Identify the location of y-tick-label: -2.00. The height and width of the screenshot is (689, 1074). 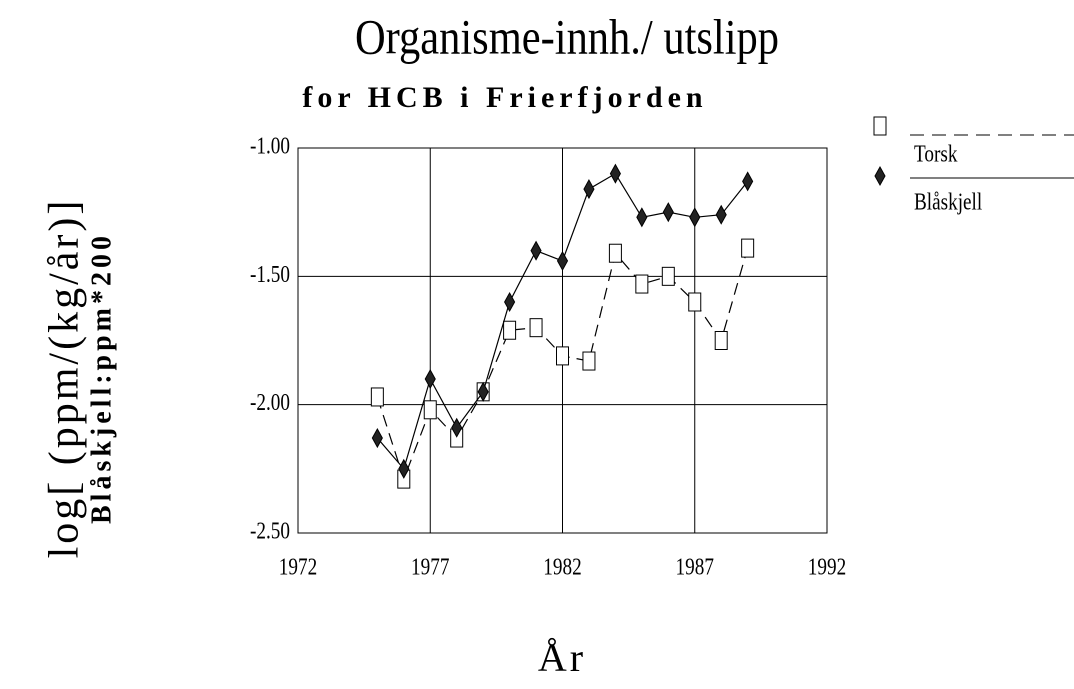
(270, 402).